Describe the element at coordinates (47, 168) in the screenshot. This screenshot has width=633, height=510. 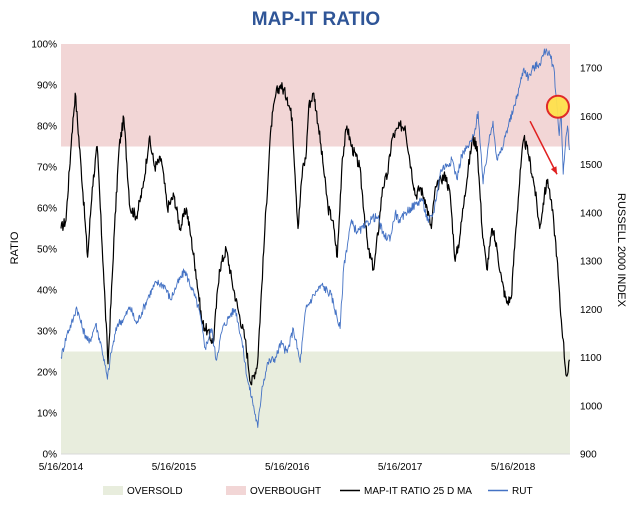
I see `y-tick-label: 70%` at that location.